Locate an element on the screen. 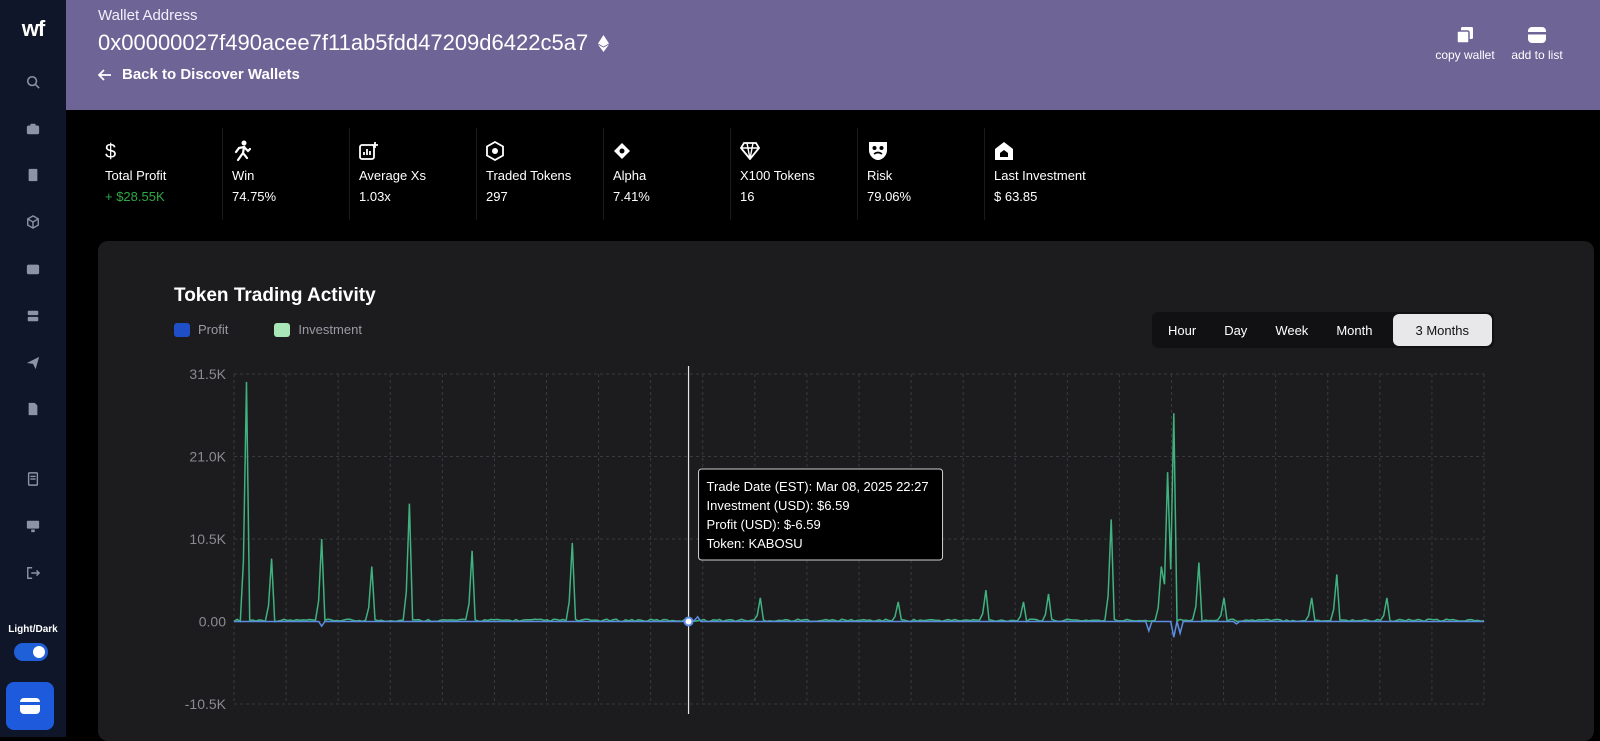  stat-label: Last Investment is located at coordinates (1040, 175).